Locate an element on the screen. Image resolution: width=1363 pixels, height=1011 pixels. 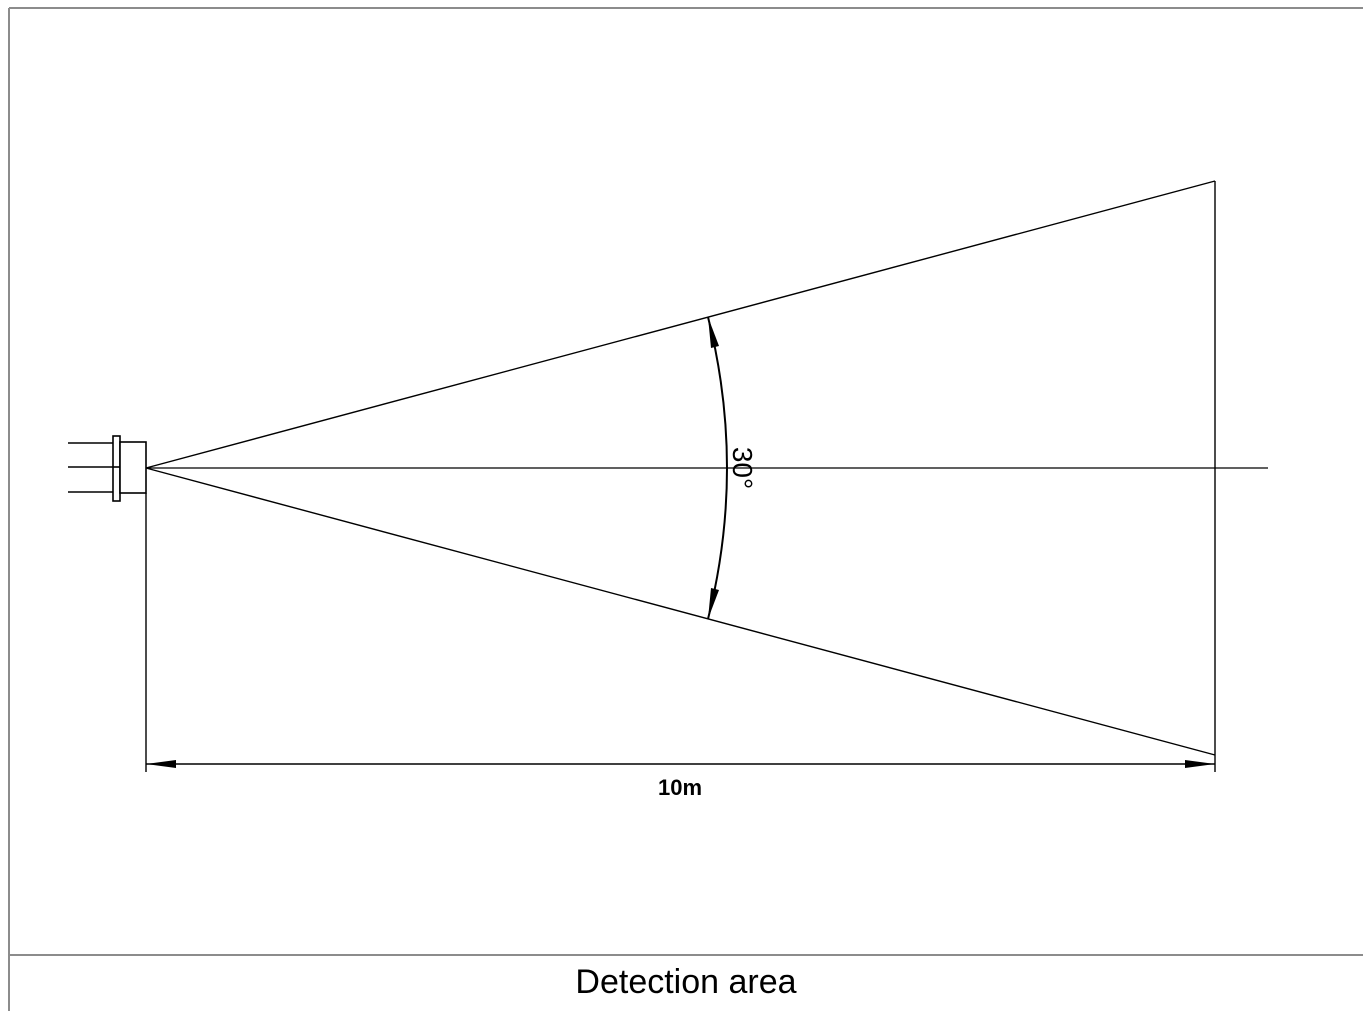
angle-label: 30° is located at coordinates (742, 468).